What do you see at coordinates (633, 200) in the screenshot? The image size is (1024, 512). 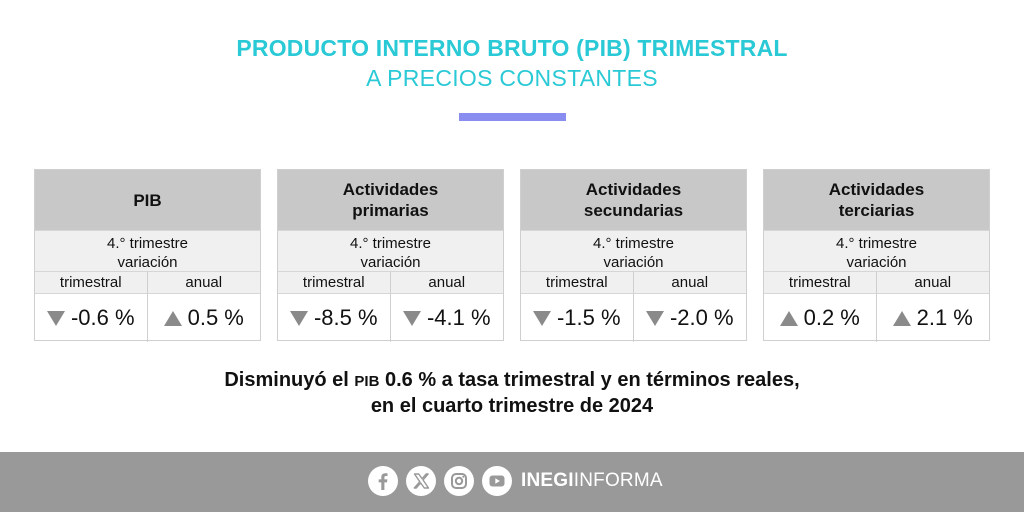 I see `card-title: Actividades secundarias` at bounding box center [633, 200].